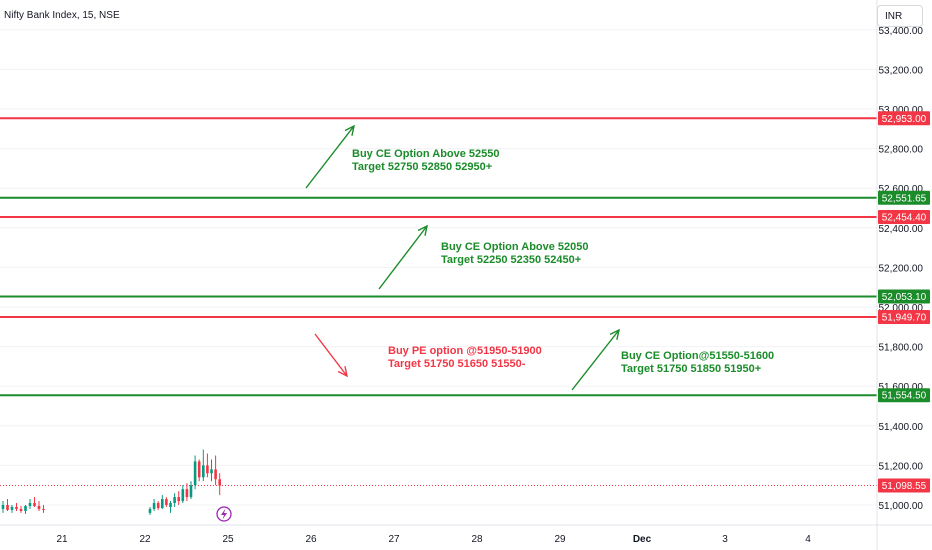  What do you see at coordinates (511, 260) in the screenshot?
I see `annotation-line2: Target 52250 52350 52450+` at bounding box center [511, 260].